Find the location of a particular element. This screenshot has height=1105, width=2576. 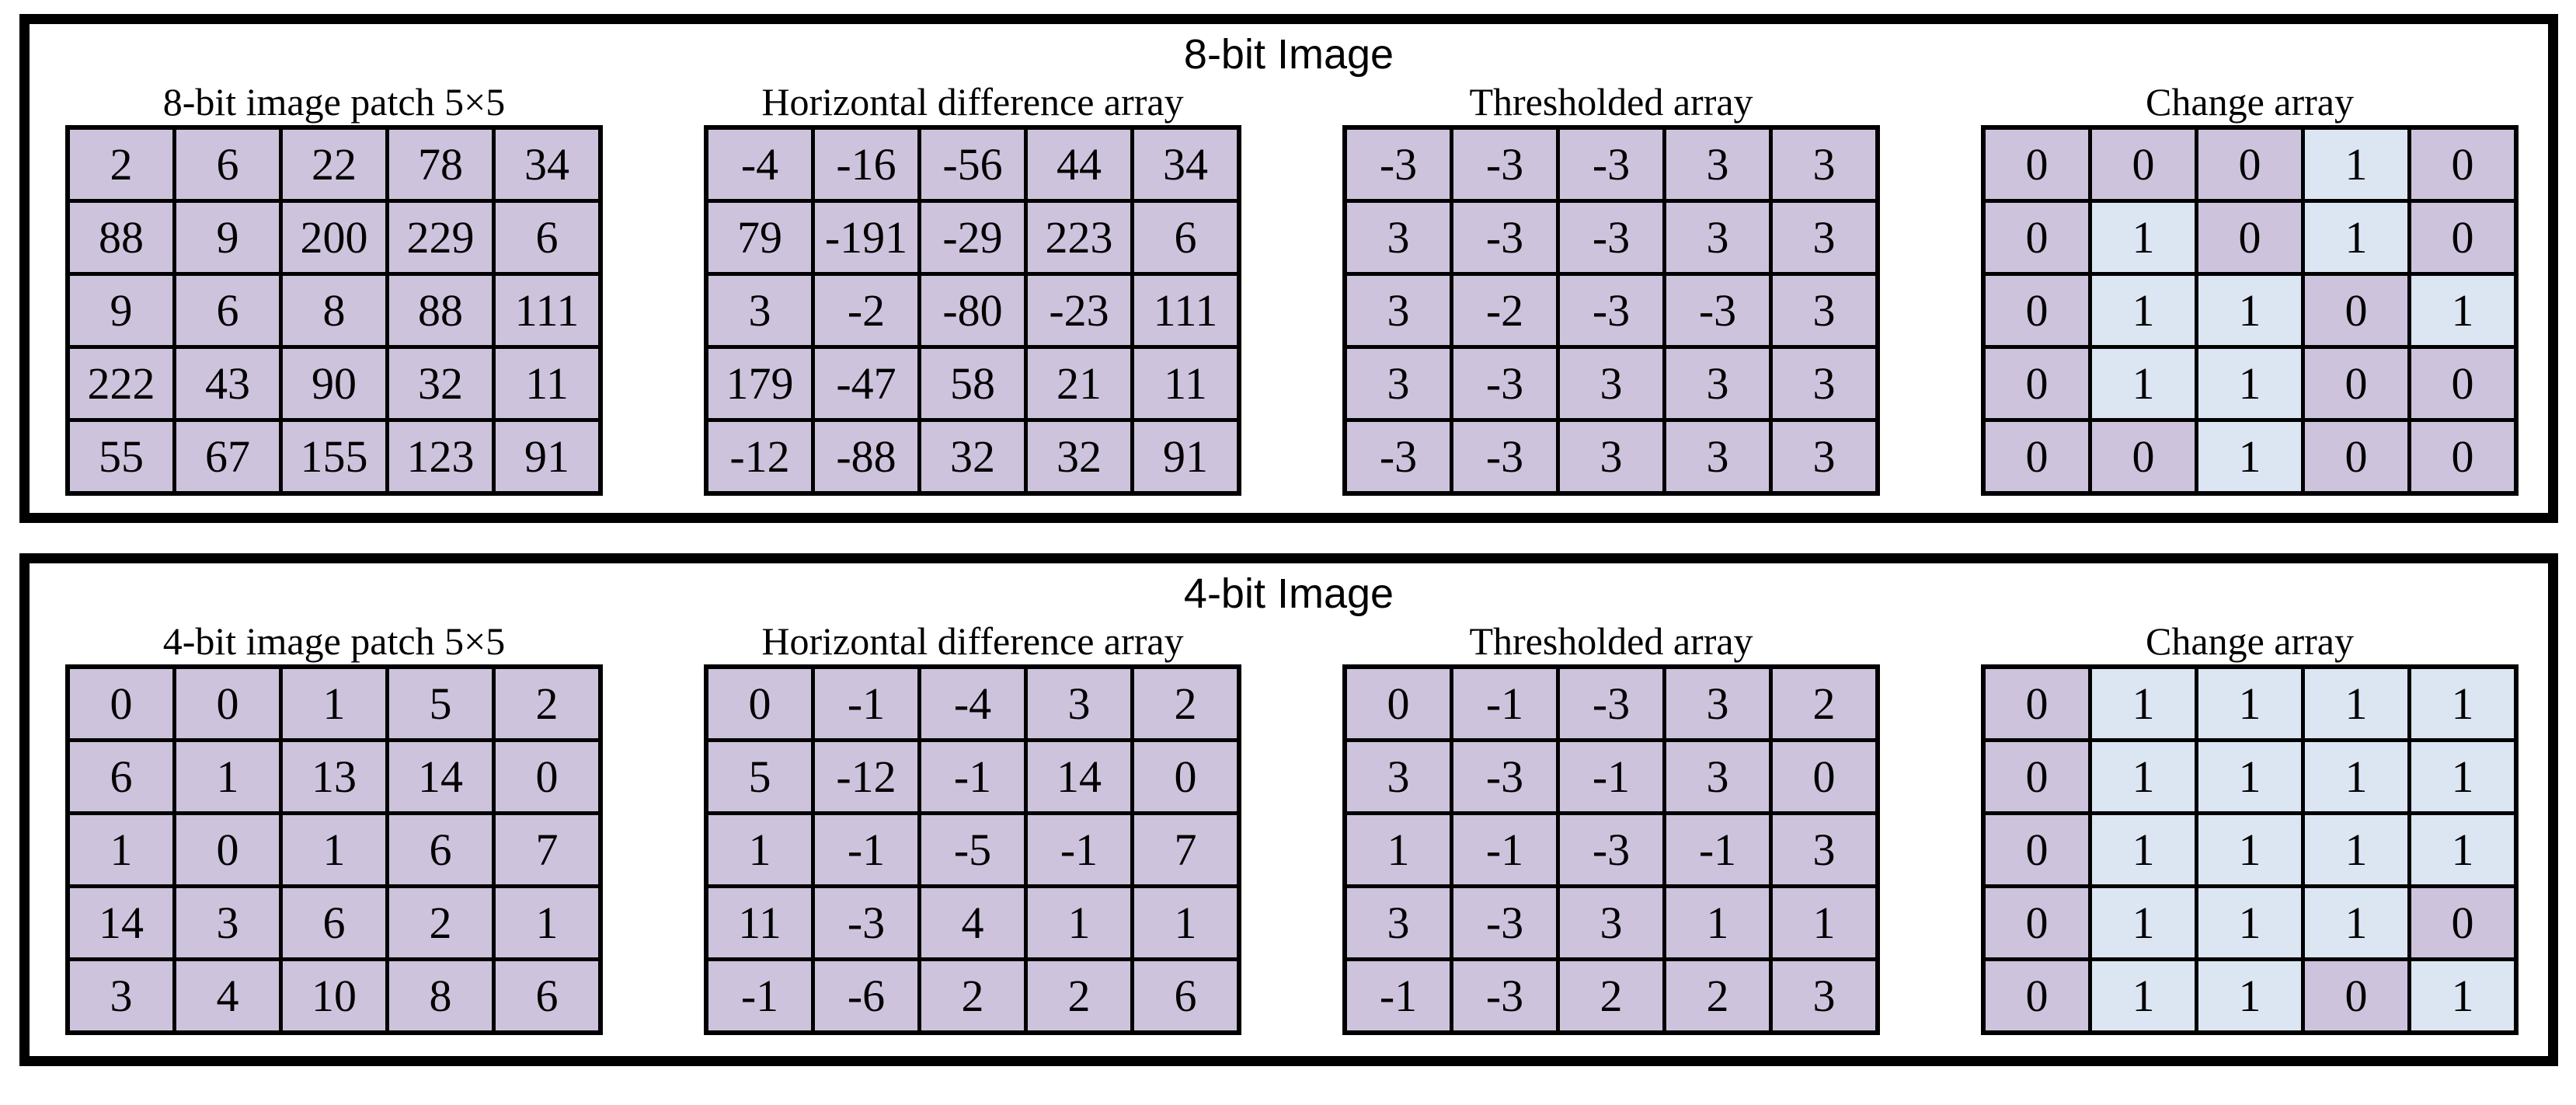

grid-cell: 9 is located at coordinates (228, 238).